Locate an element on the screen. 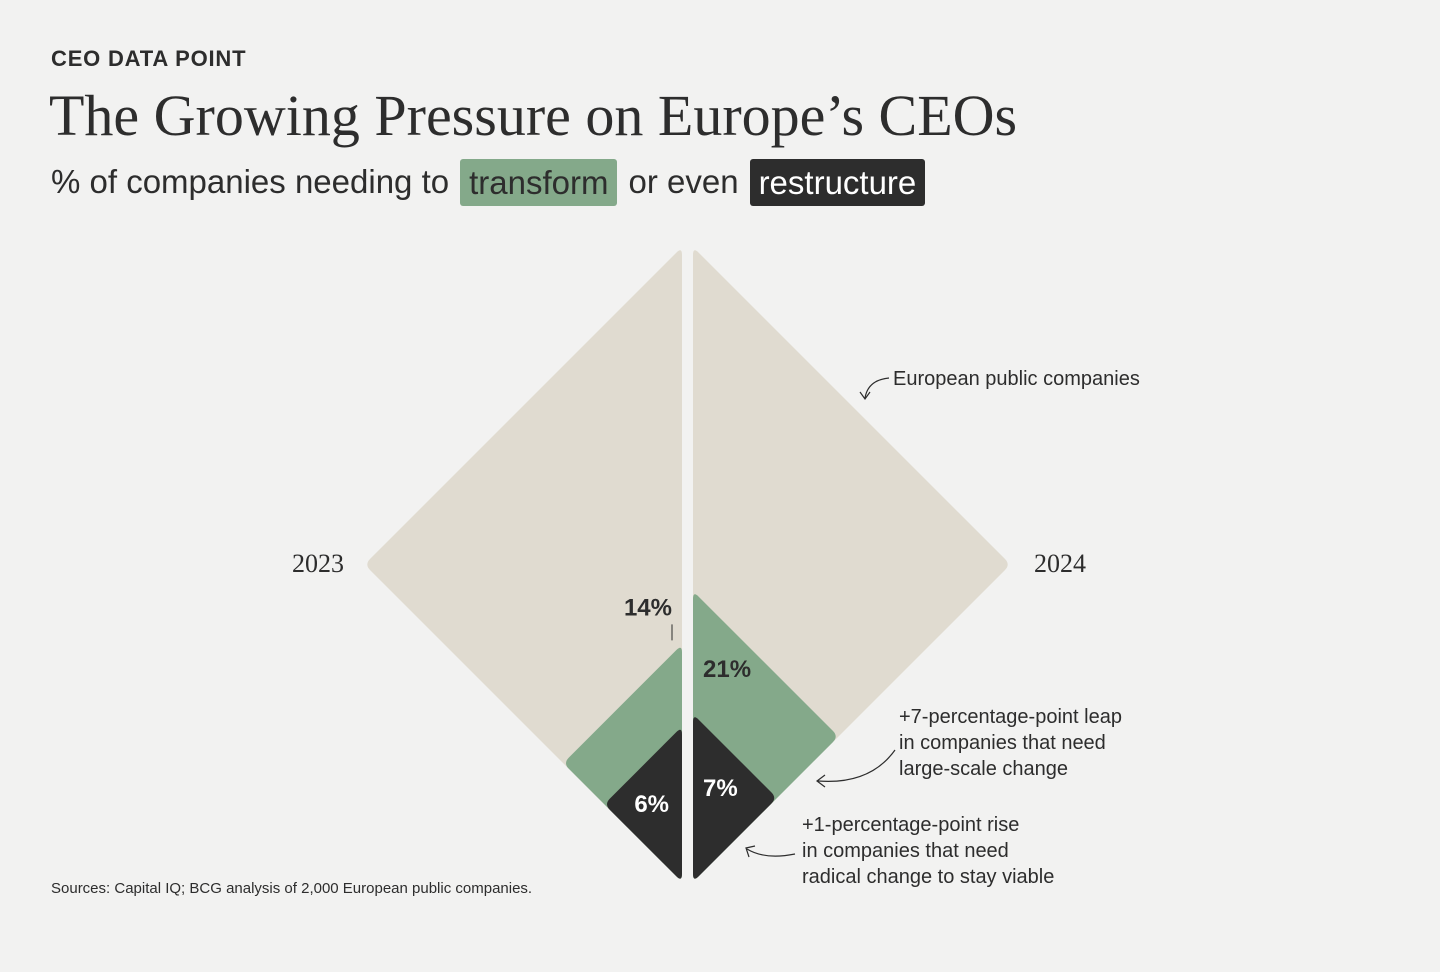 The width and height of the screenshot is (1440, 972). transform-change-line-1: +7-percentage-point leap is located at coordinates (1010, 717).